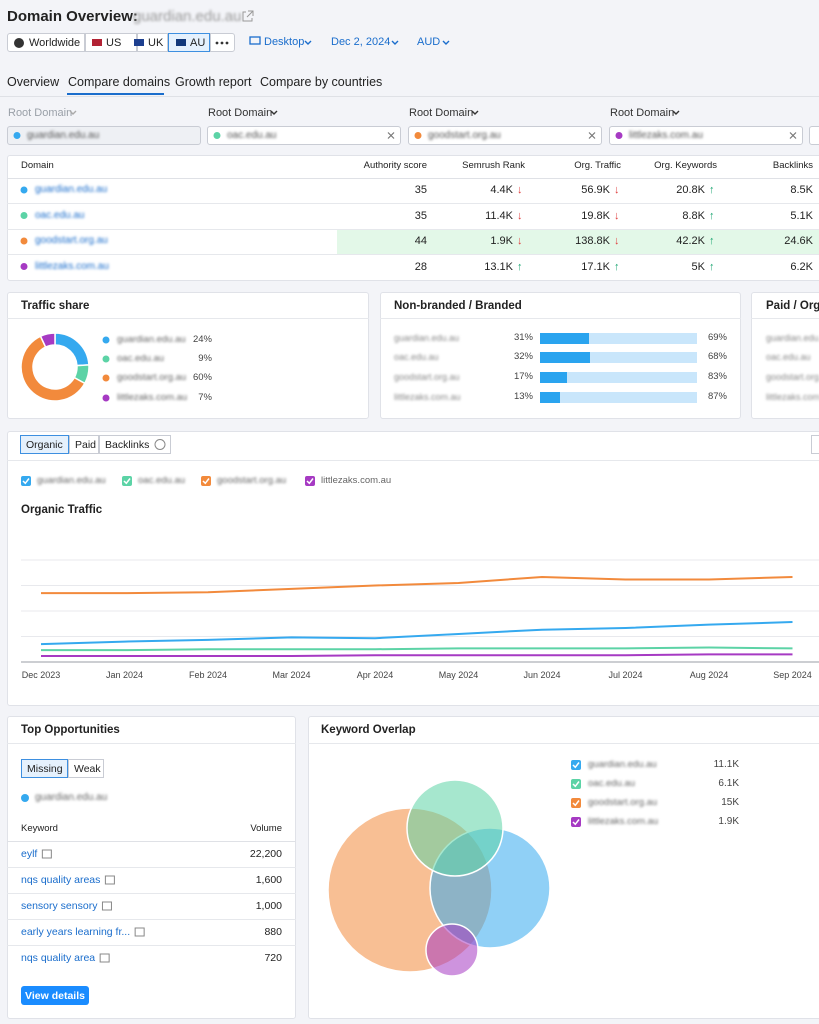 The width and height of the screenshot is (819, 1024). I want to click on overlap-legend: oac.edu.au, so click(612, 783).